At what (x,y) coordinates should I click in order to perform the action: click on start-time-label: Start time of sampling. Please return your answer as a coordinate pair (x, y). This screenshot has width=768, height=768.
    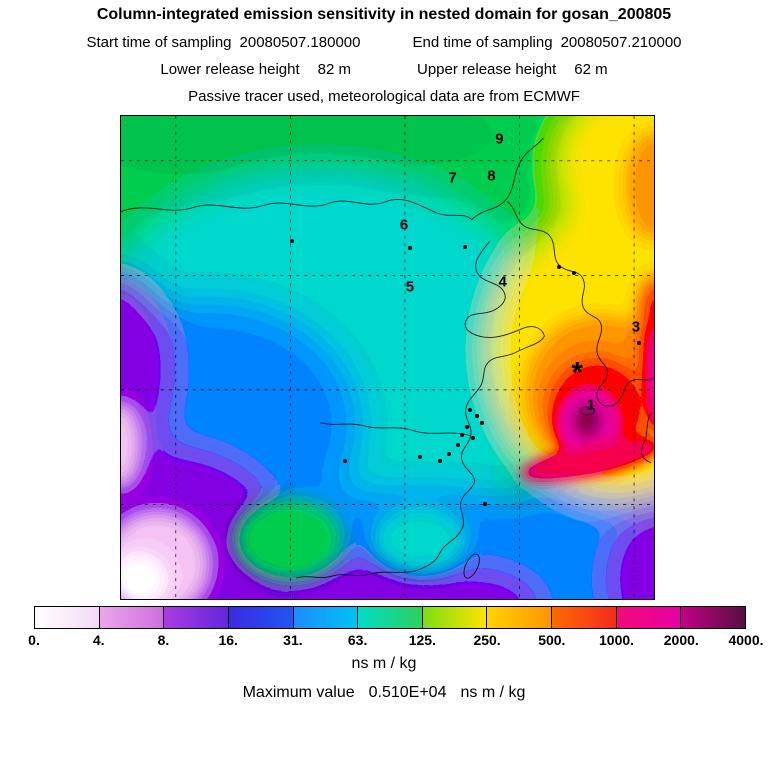
    Looking at the image, I should click on (159, 42).